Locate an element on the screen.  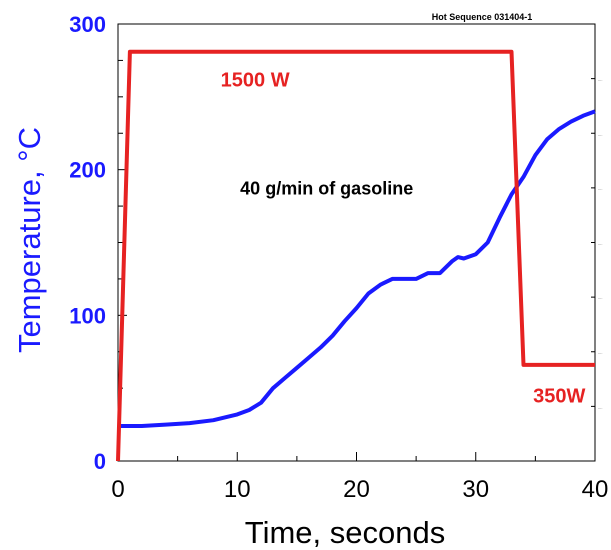
y-tick-label: 0 is located at coordinates (100, 461).